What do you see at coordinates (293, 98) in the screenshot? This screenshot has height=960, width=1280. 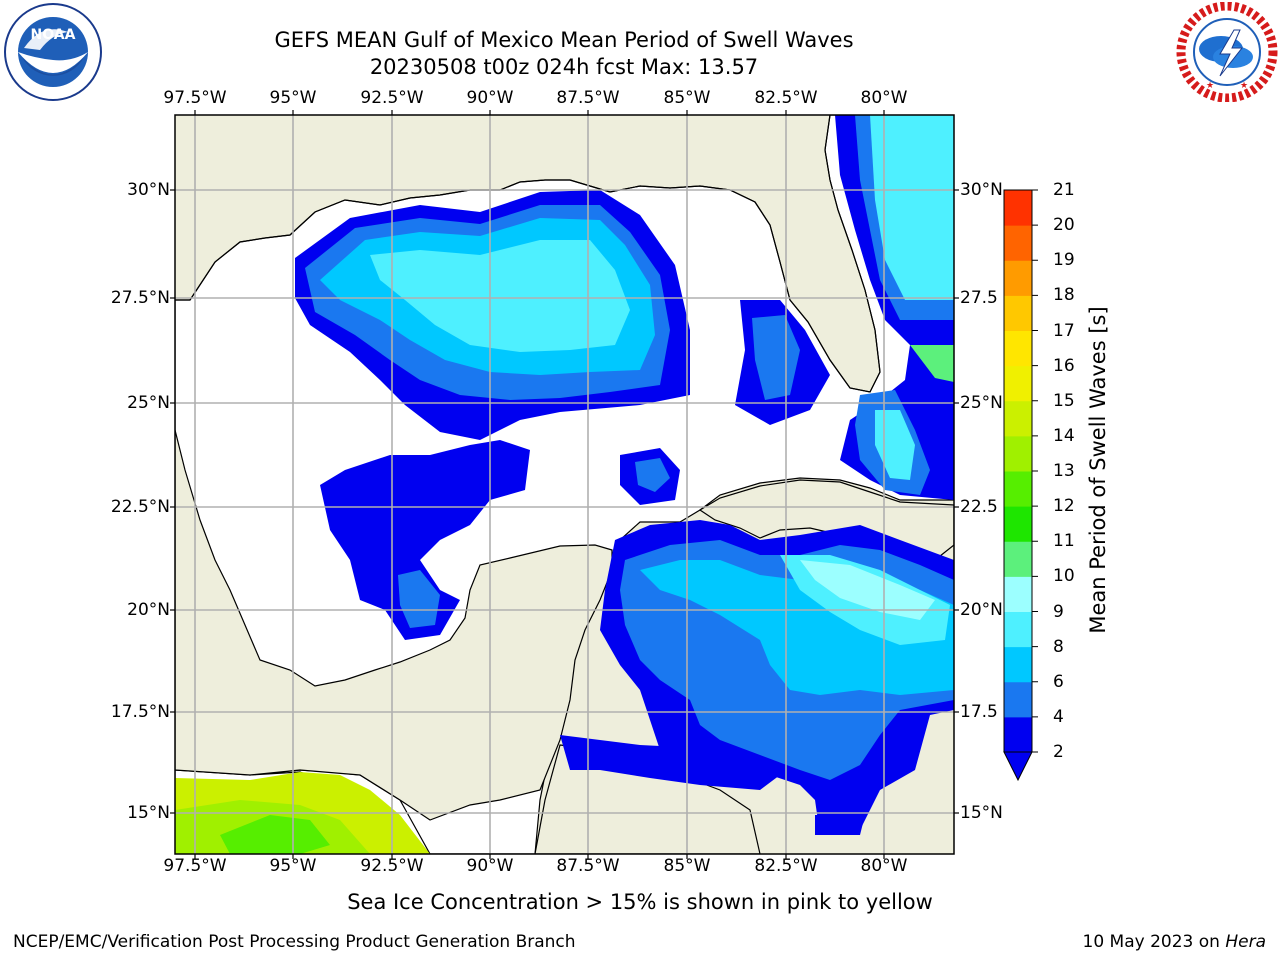 I see `lon-label-top: 95°W` at bounding box center [293, 98].